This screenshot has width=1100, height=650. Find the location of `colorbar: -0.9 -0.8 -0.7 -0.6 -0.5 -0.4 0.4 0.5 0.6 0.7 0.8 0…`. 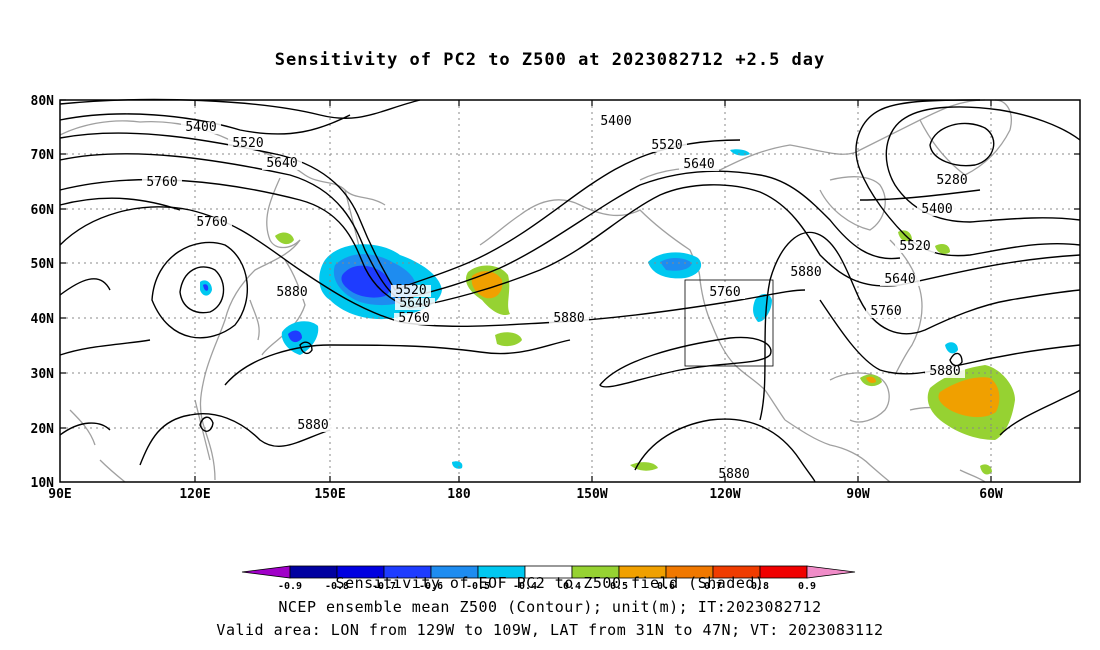

colorbar: -0.9 -0.8 -0.7 -0.6 -0.5 -0.4 0.4 0.5 0.6 0.7 0.8 0… is located at coordinates (548, 578).